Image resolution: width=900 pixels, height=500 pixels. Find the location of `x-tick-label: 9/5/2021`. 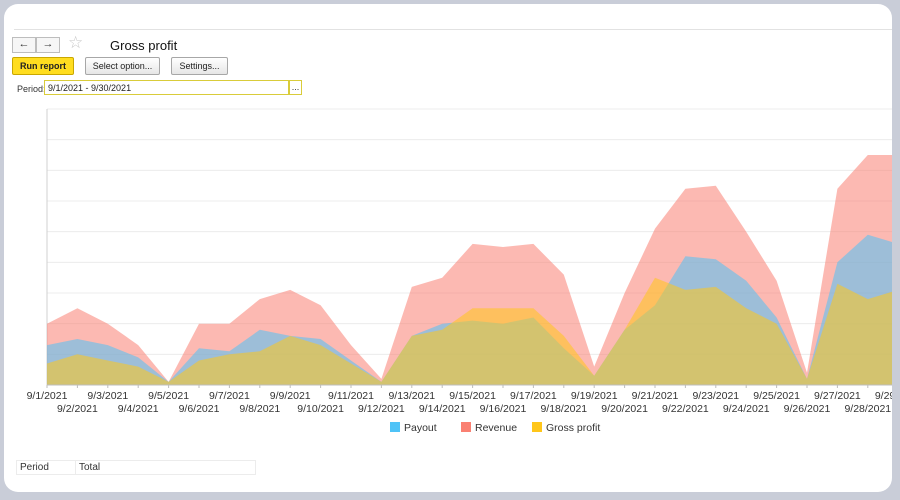

x-tick-label: 9/5/2021 is located at coordinates (168, 396).